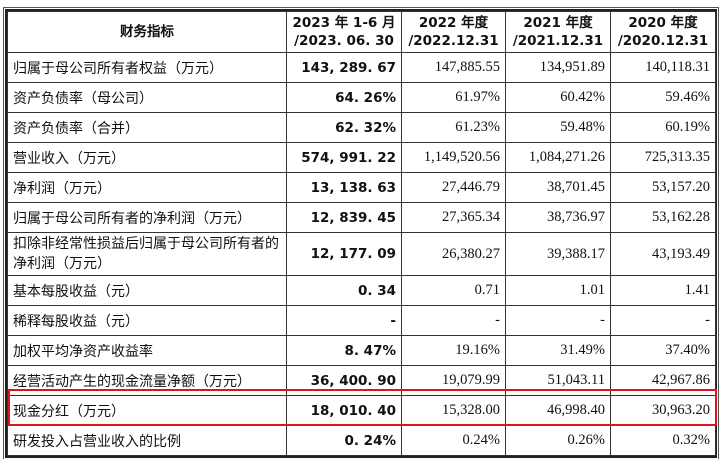 This screenshot has width=720, height=459. Describe the element at coordinates (558, 127) in the screenshot. I see `row-value: 59.48%` at that location.